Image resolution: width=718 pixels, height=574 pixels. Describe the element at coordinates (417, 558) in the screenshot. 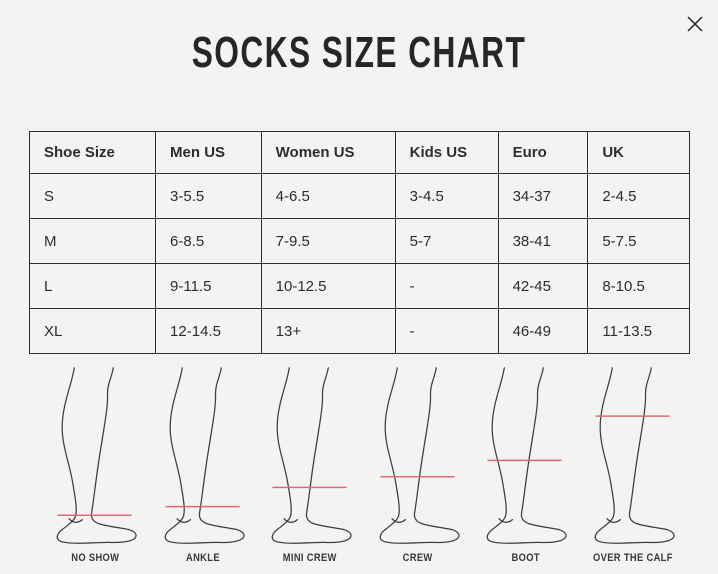

I see `sock-style-label: CREW` at that location.